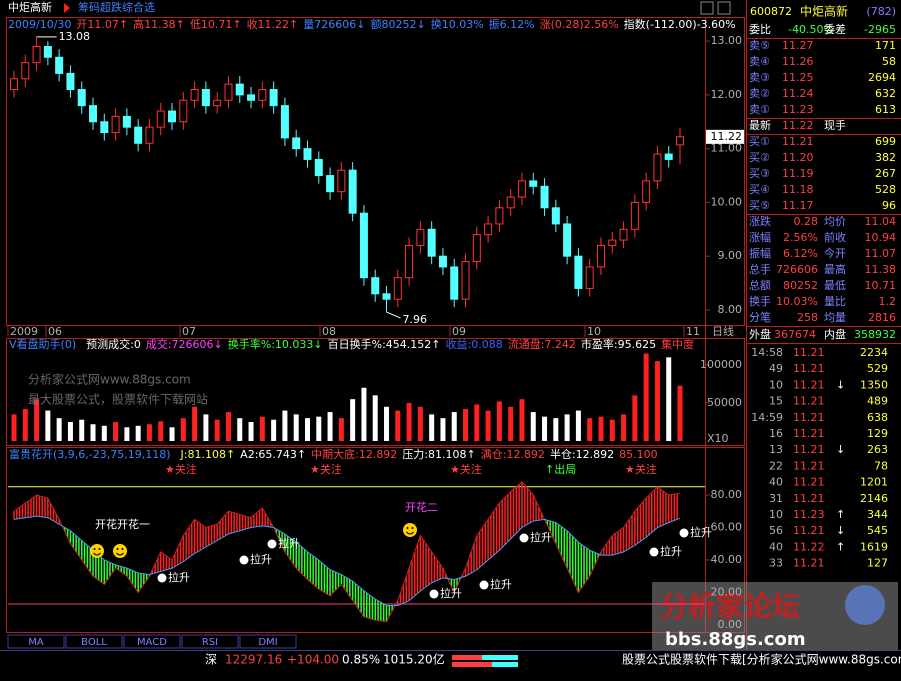 This screenshot has width=901, height=681. Describe the element at coordinates (727, 148) in the screenshot. I see `y-tick-label: 11.00` at that location.